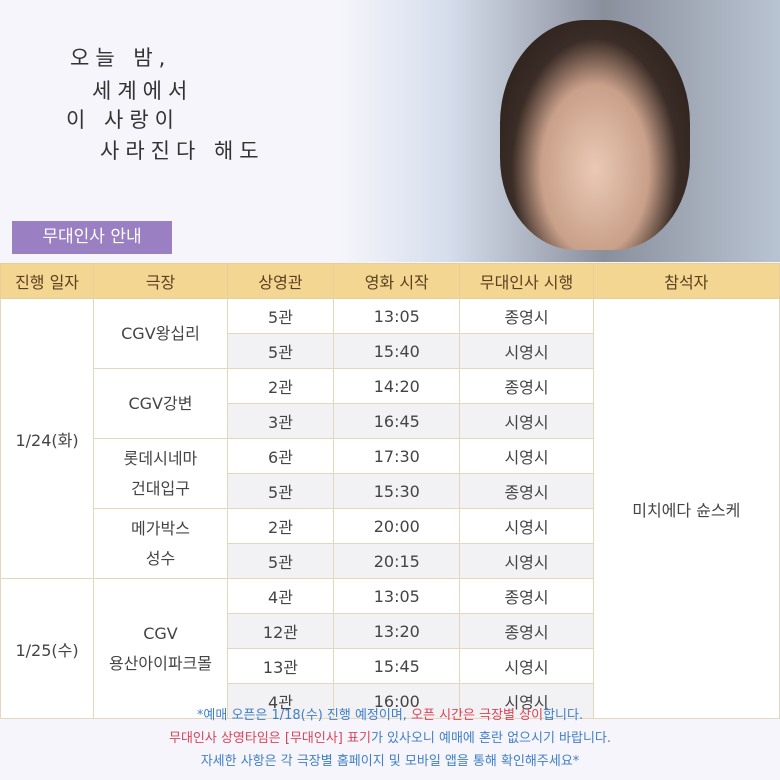 The height and width of the screenshot is (780, 780). Describe the element at coordinates (121, 58) in the screenshot. I see `title-line: 오늘 밤,` at that location.